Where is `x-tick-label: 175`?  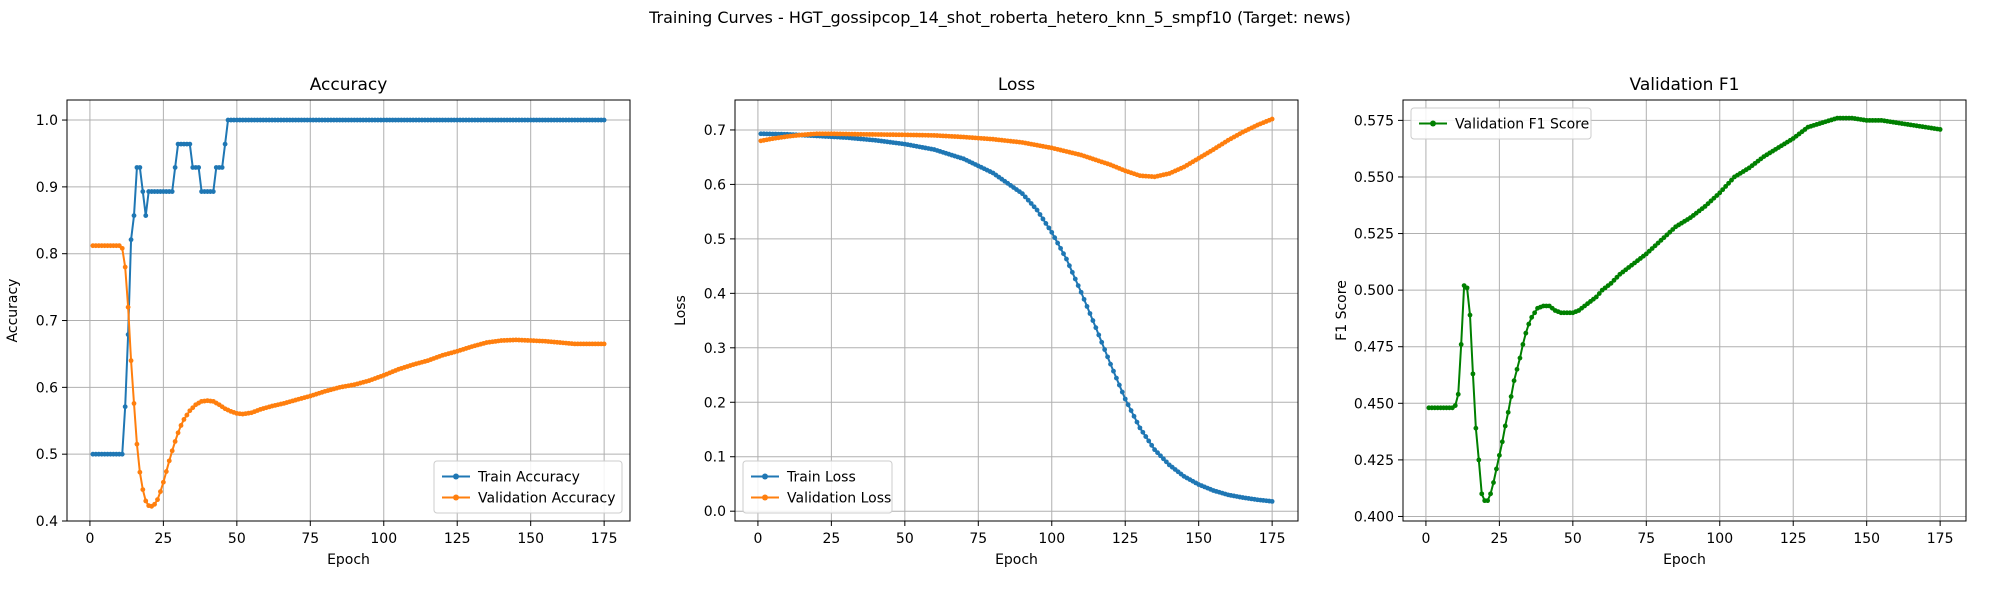
x-tick-label: 175 is located at coordinates (1272, 539).